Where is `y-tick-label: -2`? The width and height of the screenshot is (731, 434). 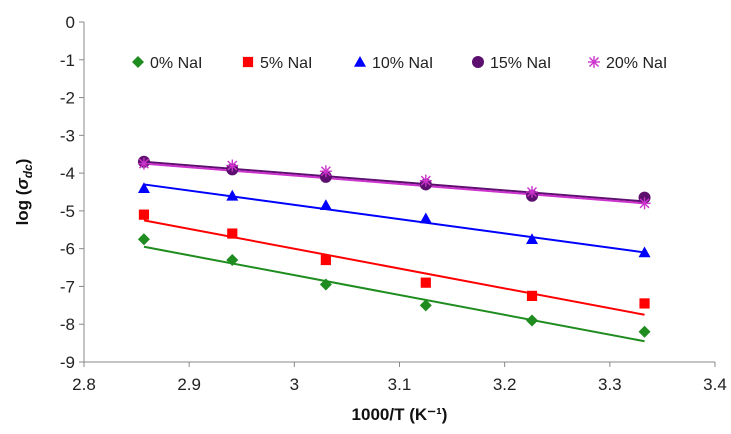
y-tick-label: -2 is located at coordinates (67, 98).